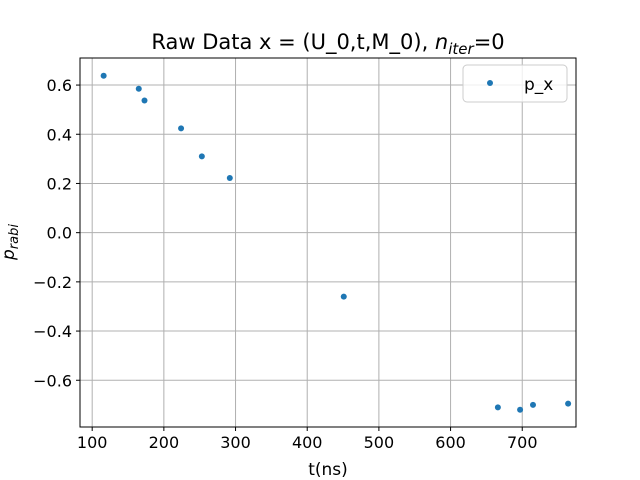 The height and width of the screenshot is (480, 640). What do you see at coordinates (59, 85) in the screenshot?
I see `y-tick-label: 0.6` at bounding box center [59, 85].